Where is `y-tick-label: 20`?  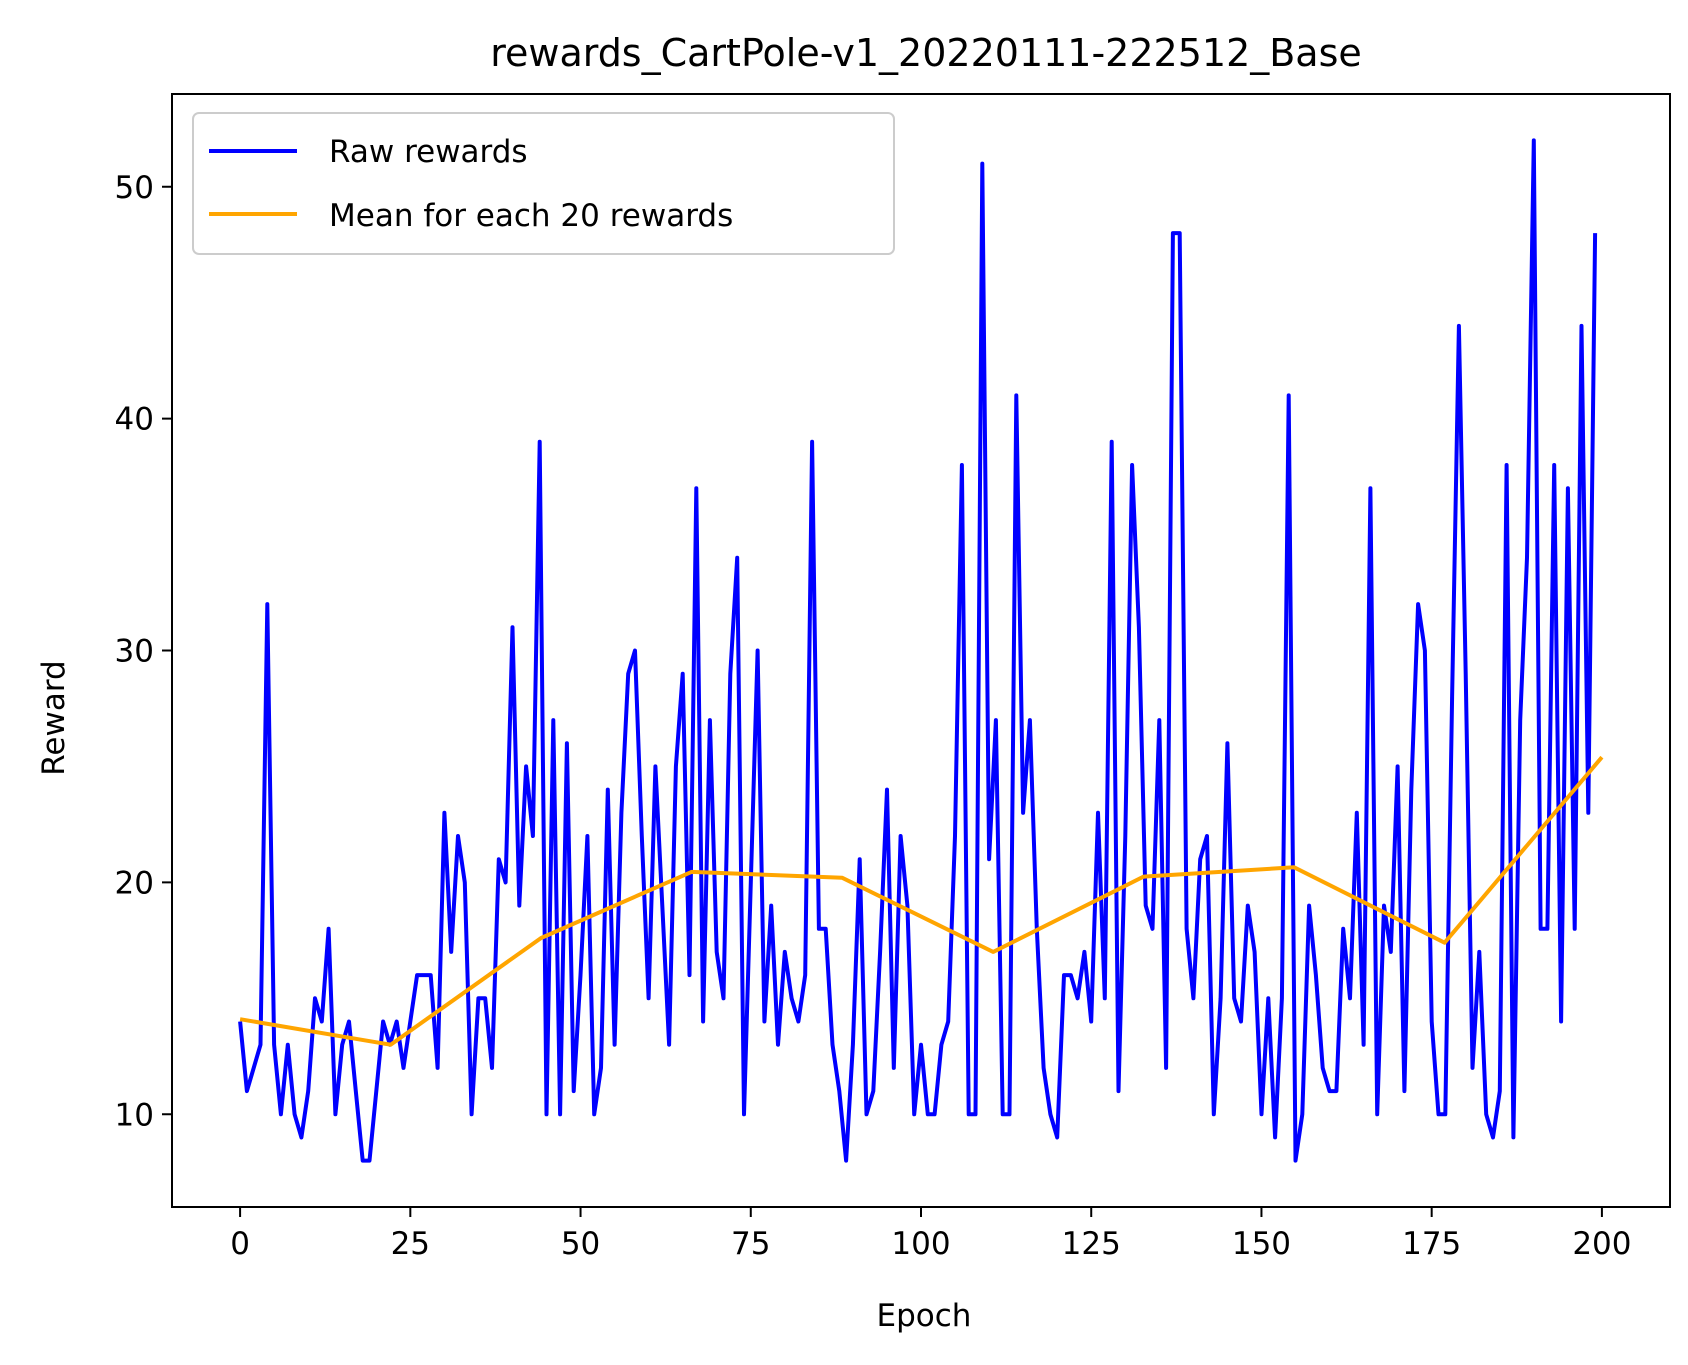
y-tick-label: 20 is located at coordinates (134, 883).